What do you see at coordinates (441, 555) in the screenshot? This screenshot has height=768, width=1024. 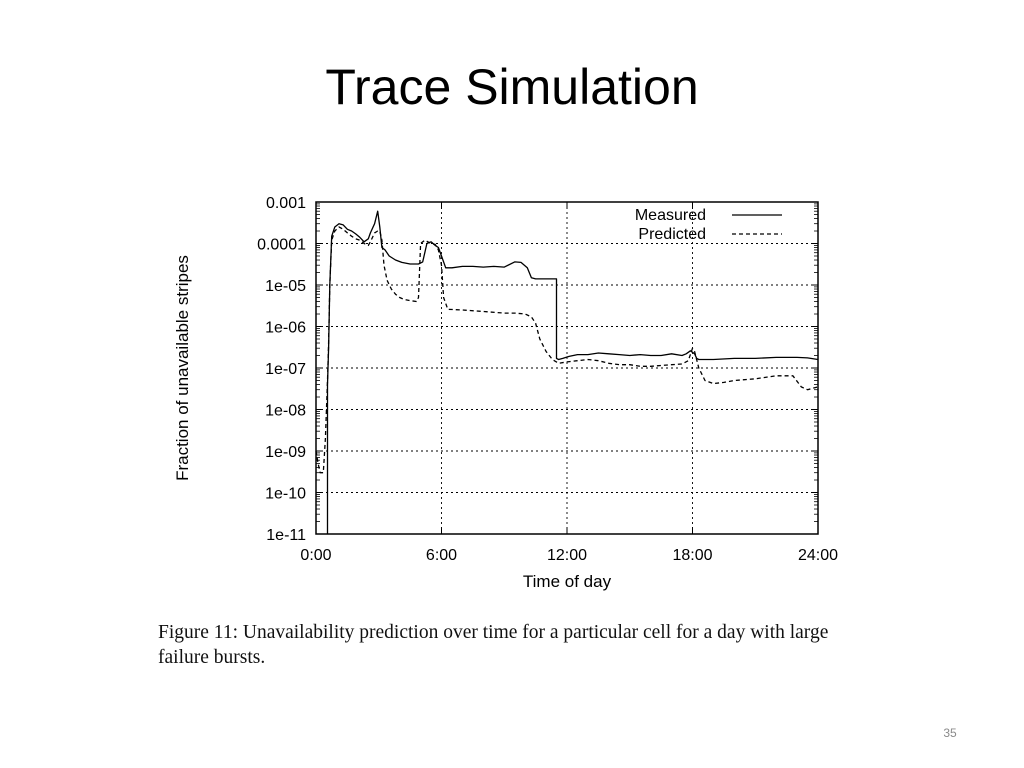 I see `x-tick-label: 6:00` at bounding box center [441, 555].